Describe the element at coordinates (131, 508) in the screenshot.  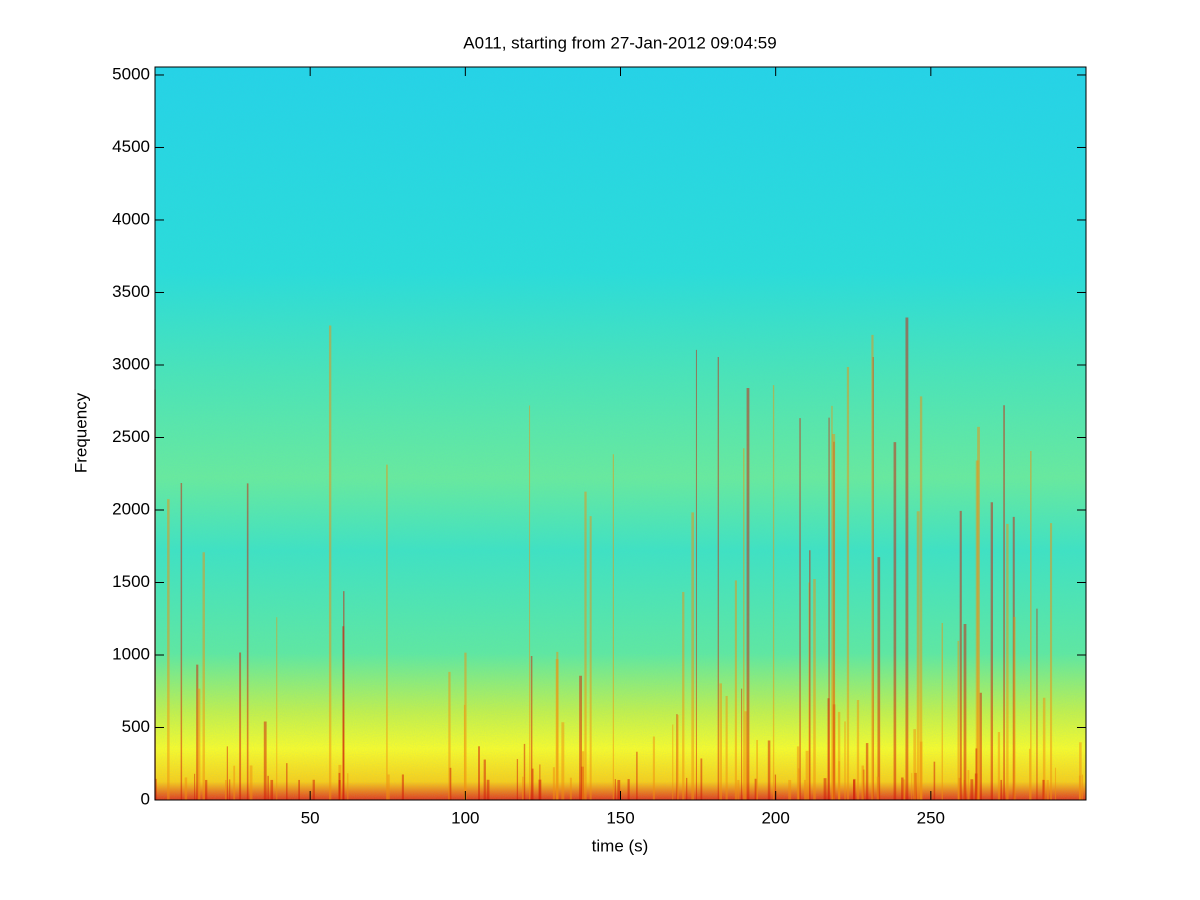
I see `y-tick-label: 2000` at that location.